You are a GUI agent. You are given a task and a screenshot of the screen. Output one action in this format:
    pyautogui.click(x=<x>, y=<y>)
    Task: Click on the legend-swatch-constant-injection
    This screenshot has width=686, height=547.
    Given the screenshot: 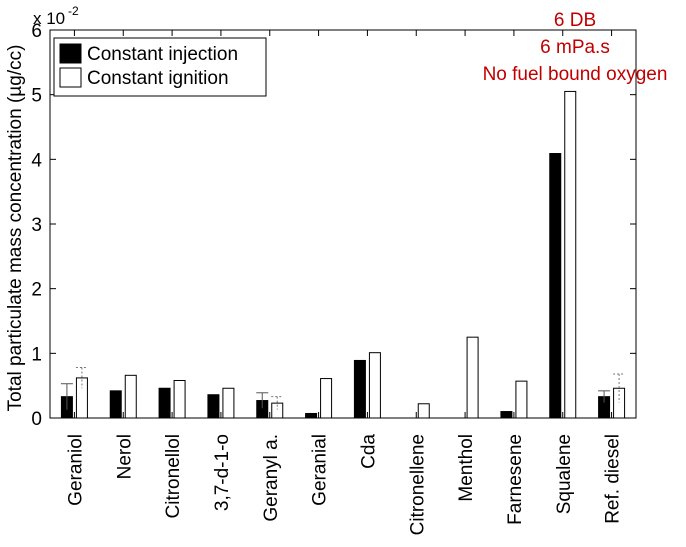 What is the action you would take?
    pyautogui.click(x=70, y=53)
    